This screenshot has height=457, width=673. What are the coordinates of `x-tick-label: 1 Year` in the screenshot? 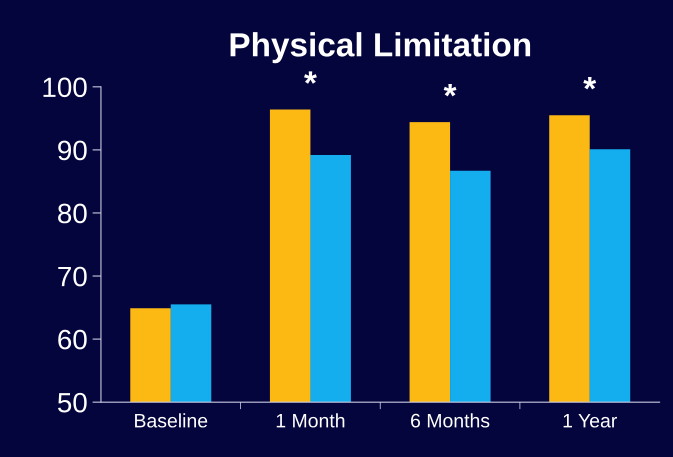 It's located at (590, 421).